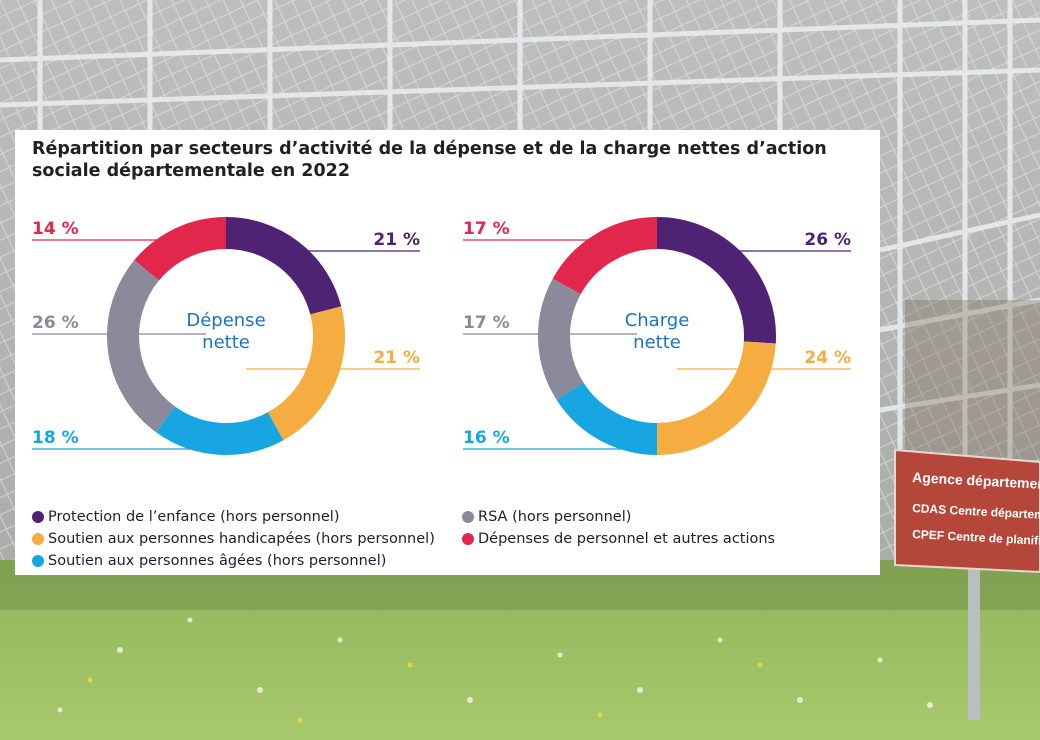  What do you see at coordinates (55, 323) in the screenshot?
I see `data-label-rsa: 26 %` at bounding box center [55, 323].